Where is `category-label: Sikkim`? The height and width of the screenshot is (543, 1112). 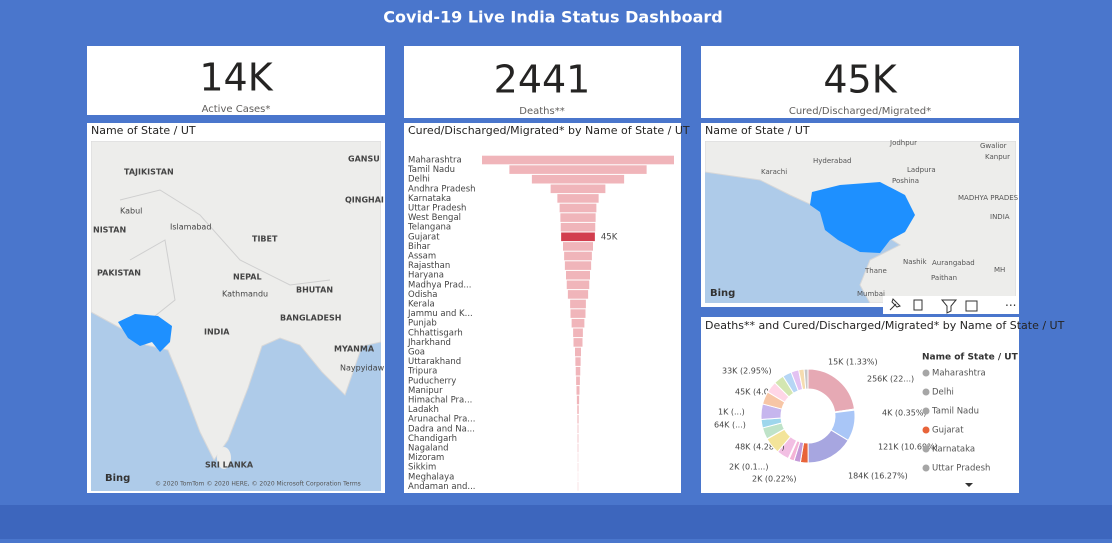
category-label: Sikkim is located at coordinates (422, 468).